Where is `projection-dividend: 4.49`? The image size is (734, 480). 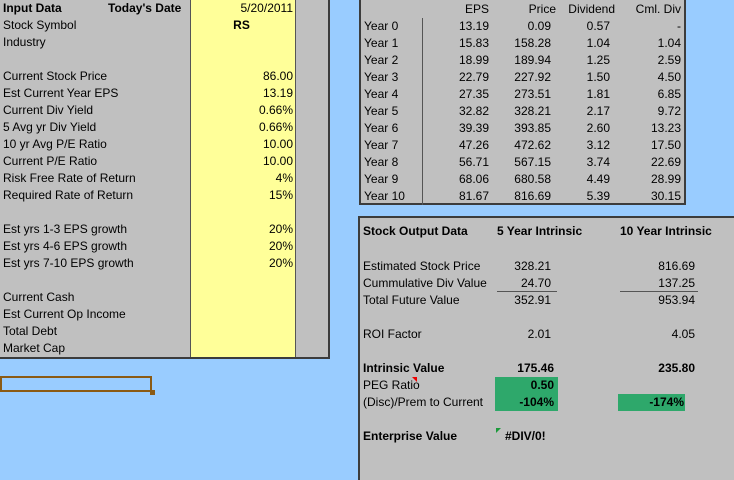 projection-dividend: 4.49 is located at coordinates (598, 179).